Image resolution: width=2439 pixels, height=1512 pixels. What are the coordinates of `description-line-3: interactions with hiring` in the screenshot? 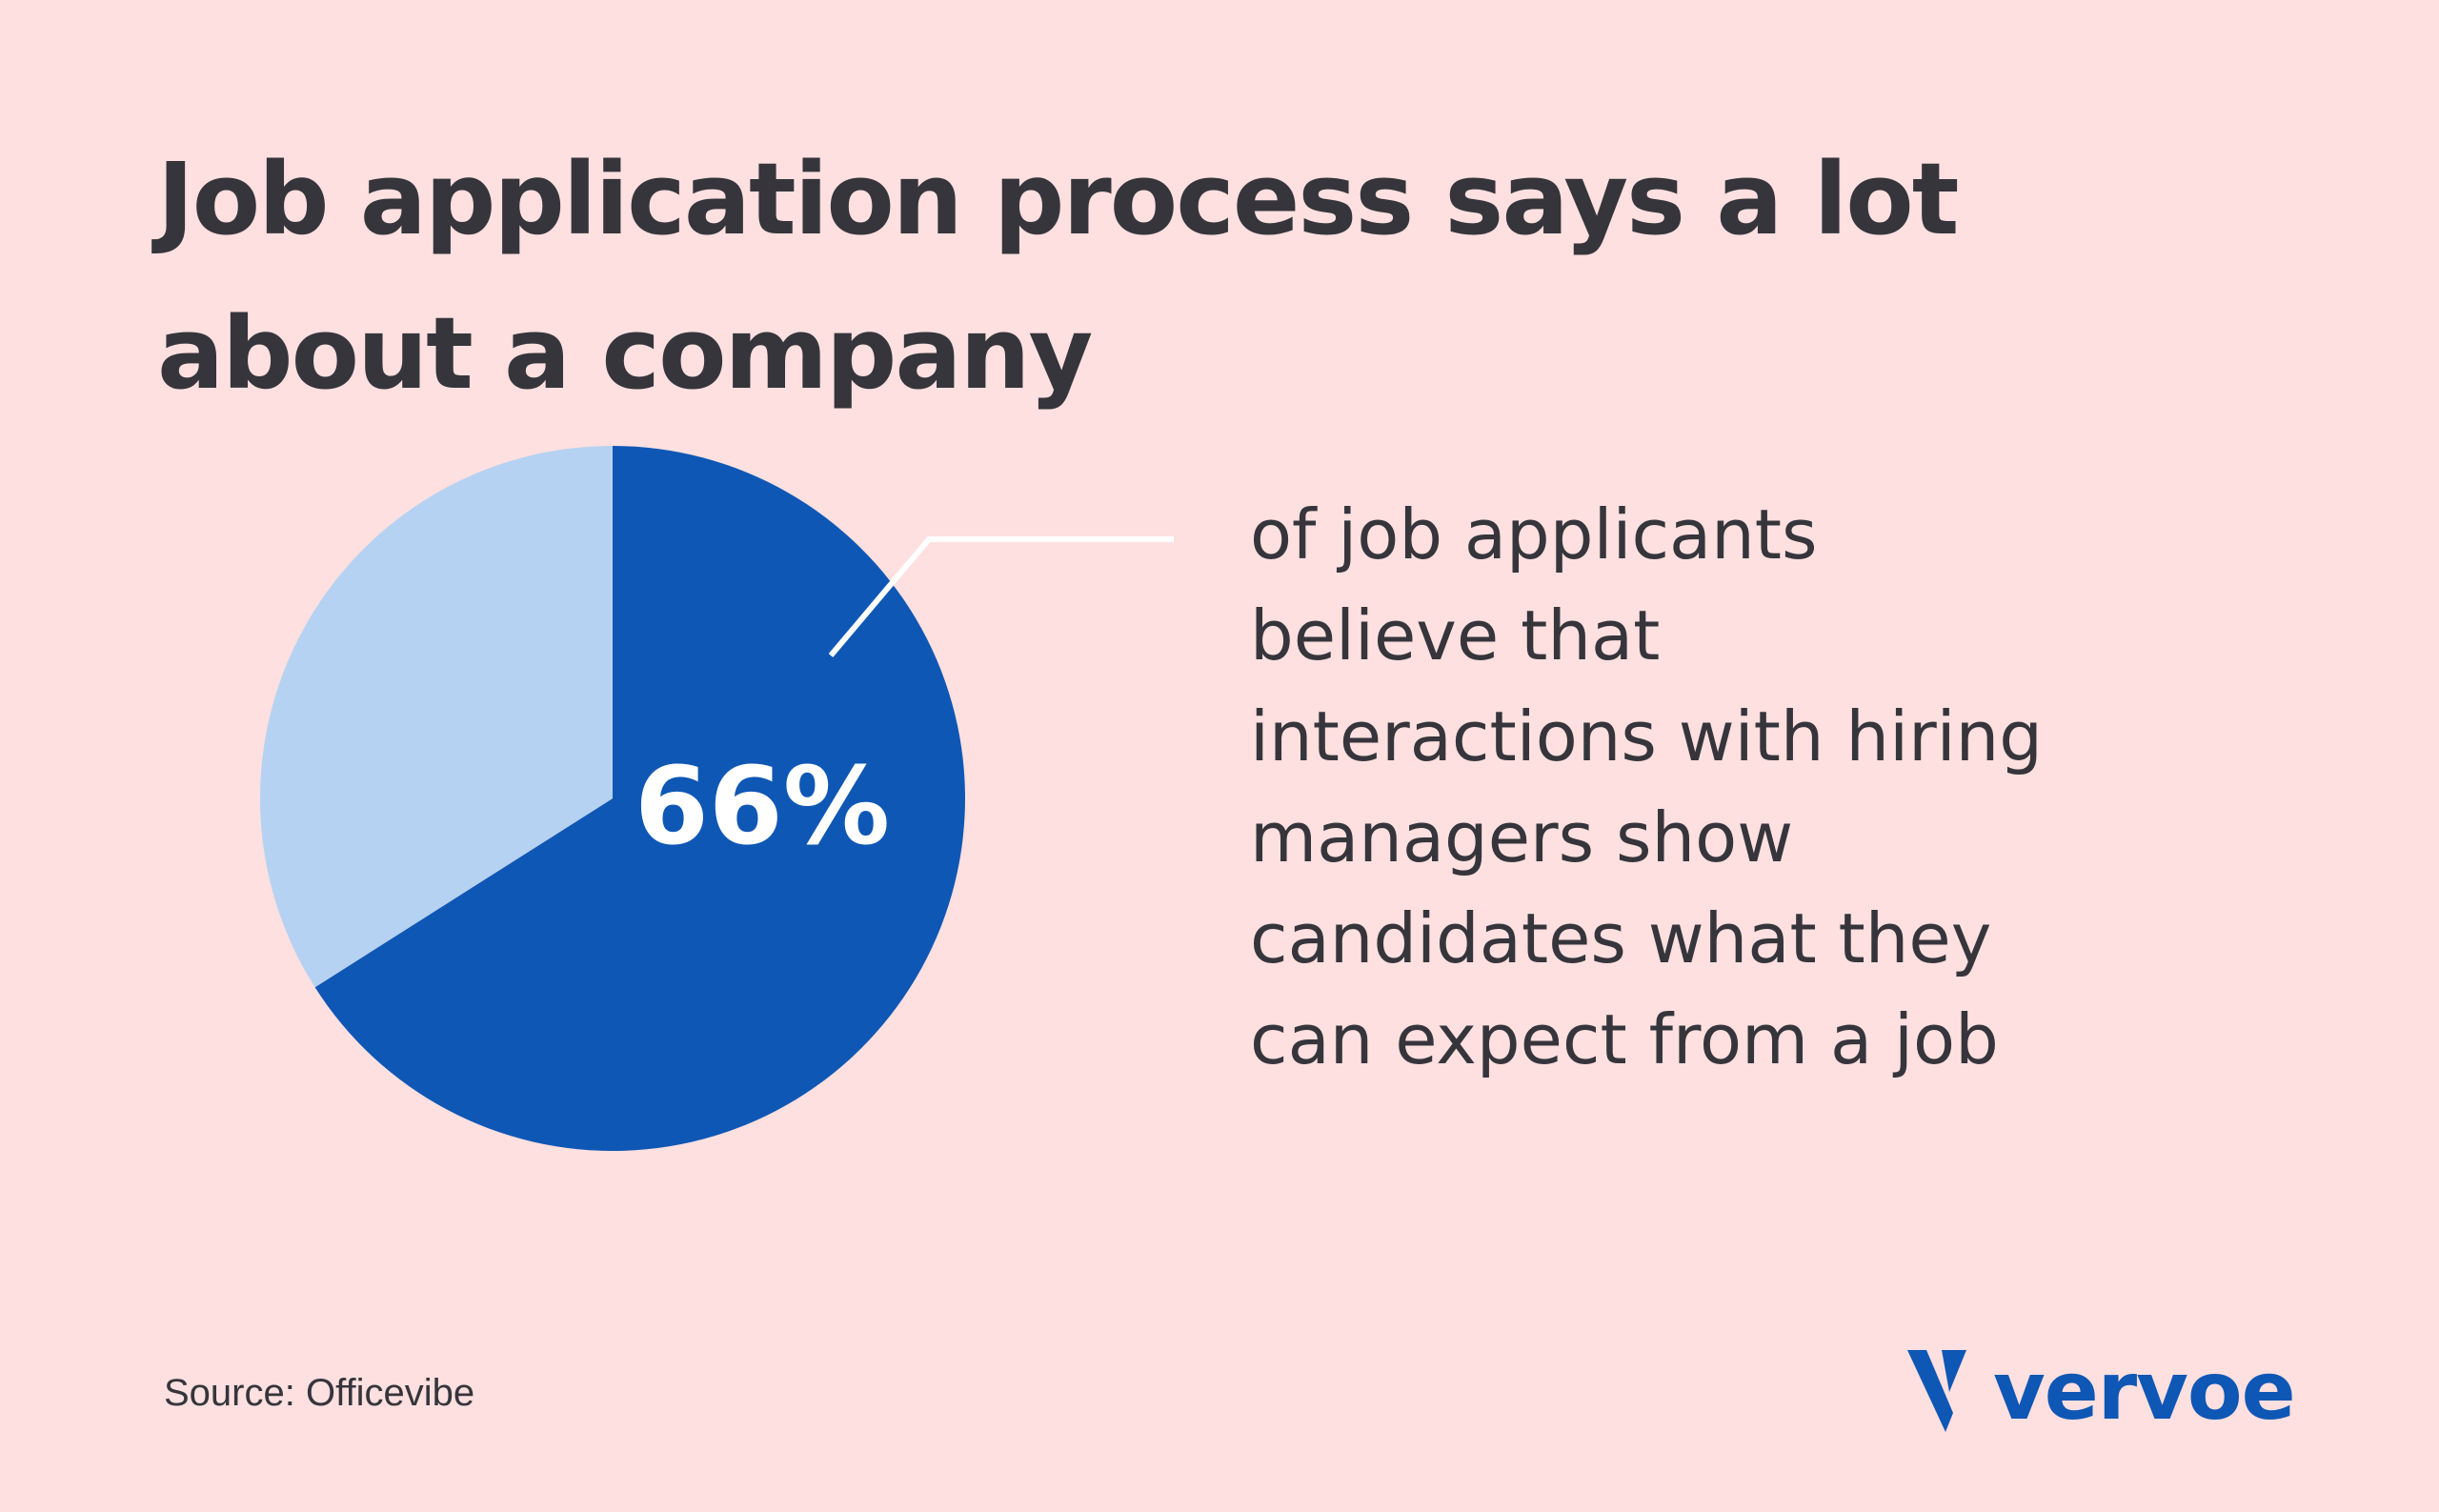 It's located at (1647, 736).